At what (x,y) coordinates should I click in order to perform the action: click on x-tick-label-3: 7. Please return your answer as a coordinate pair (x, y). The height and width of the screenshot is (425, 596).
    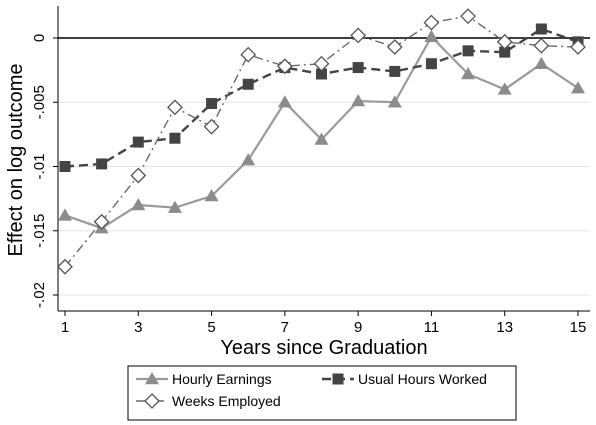
    Looking at the image, I should click on (285, 327).